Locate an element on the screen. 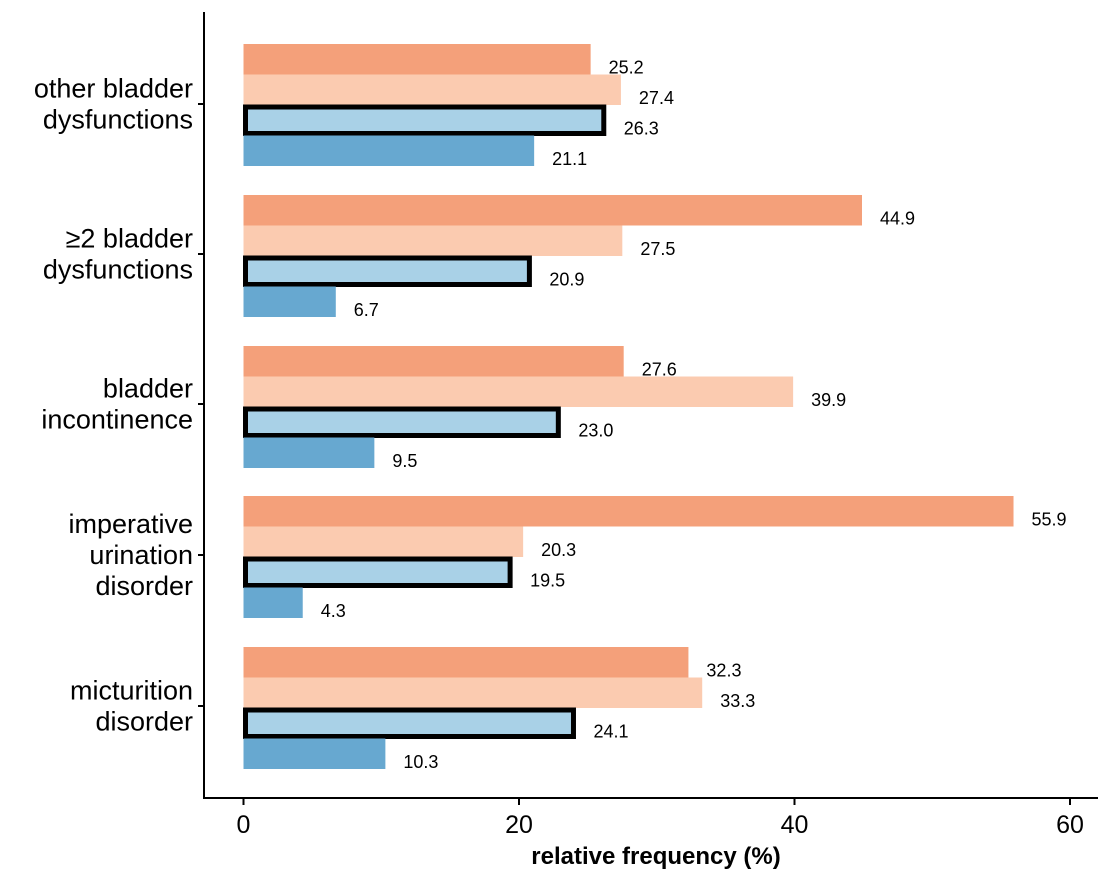 This screenshot has height=869, width=1102. category-label-3-line-0: imperative is located at coordinates (130, 524).